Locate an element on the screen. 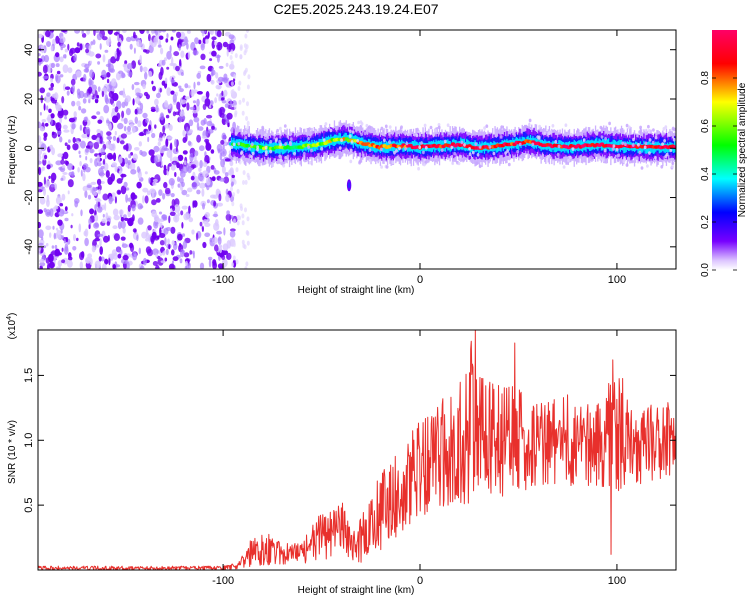 This screenshot has width=750, height=600. spectrogram-x-label: Height of straight line (km) is located at coordinates (356, 290).